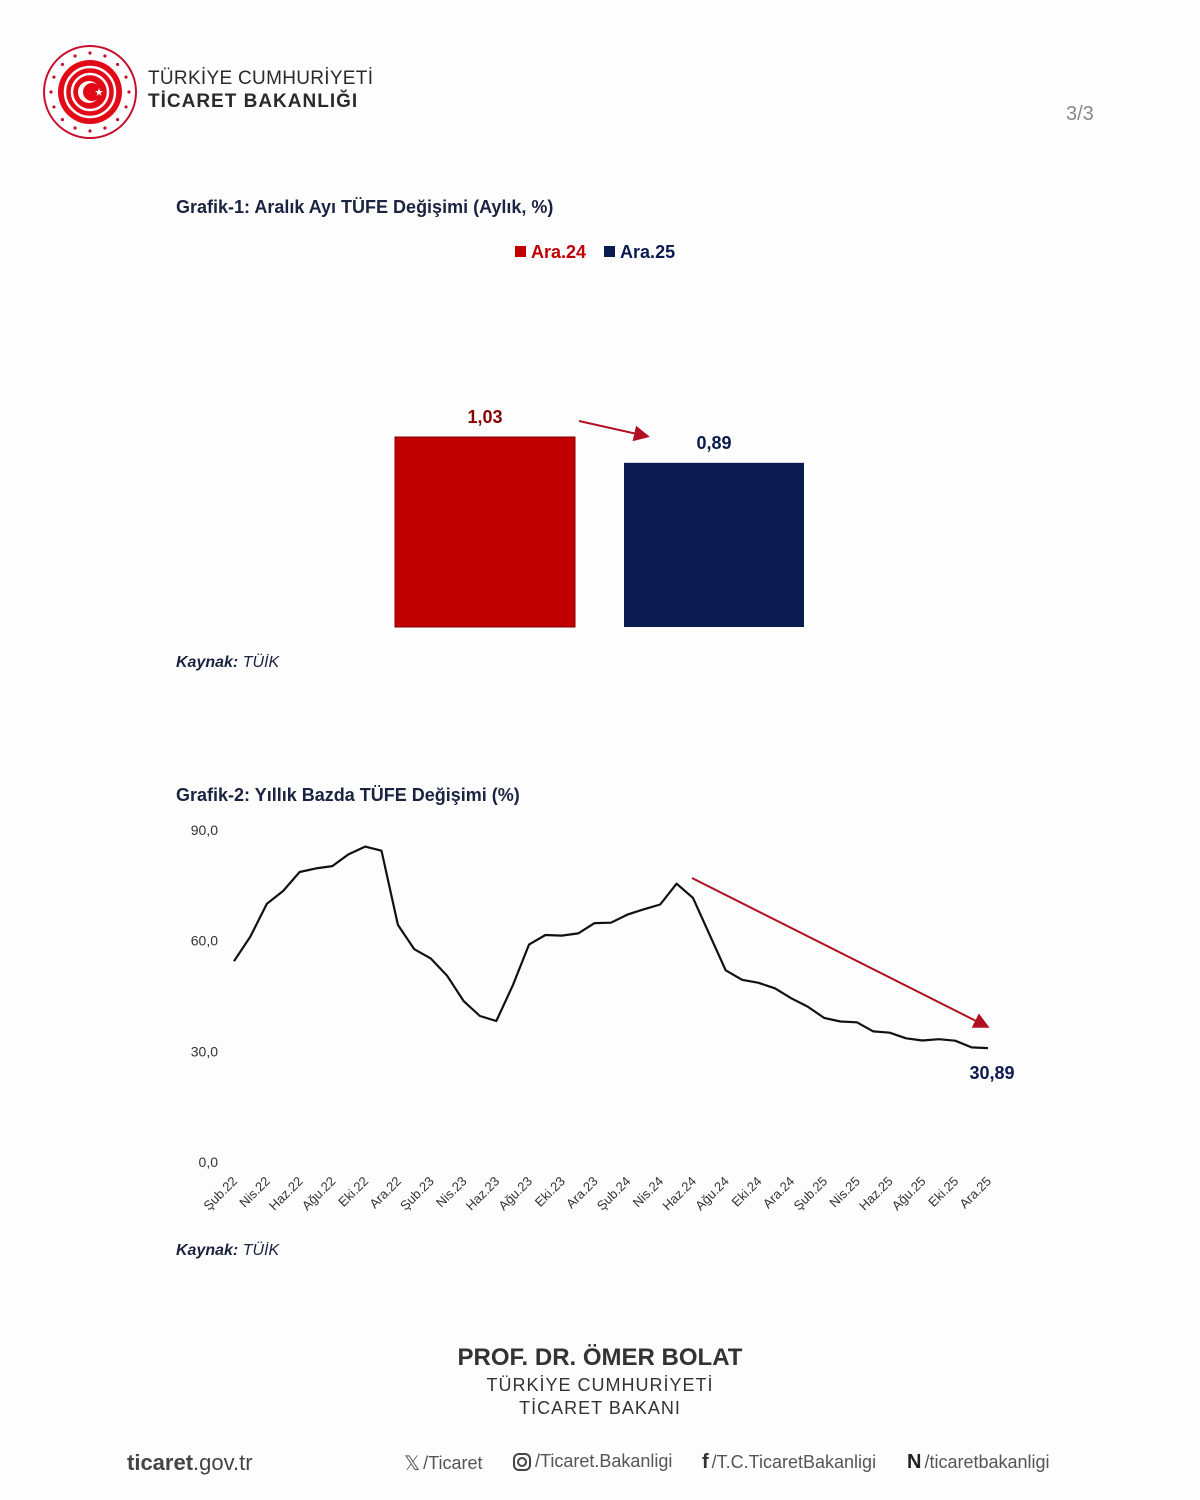 The image size is (1200, 1500). What do you see at coordinates (794, 1462) in the screenshot?
I see `social-handle: /T.C.TicaretBakanligi` at bounding box center [794, 1462].